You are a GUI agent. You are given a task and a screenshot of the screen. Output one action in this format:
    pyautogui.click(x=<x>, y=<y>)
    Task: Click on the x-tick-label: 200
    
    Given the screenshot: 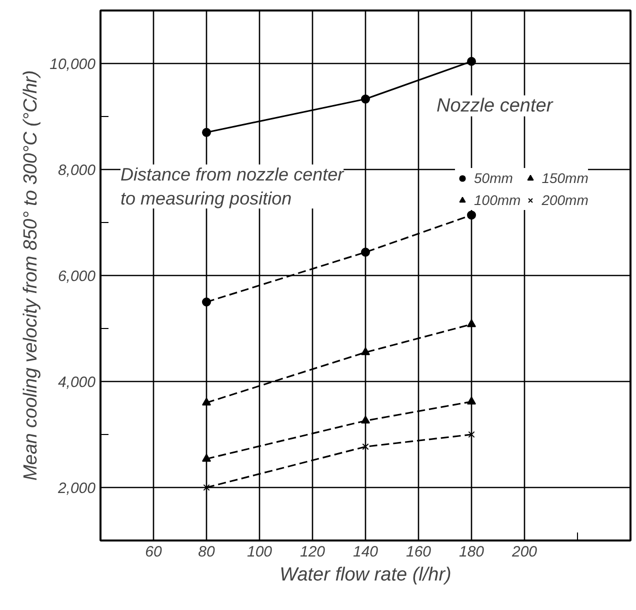 What is the action you would take?
    pyautogui.click(x=524, y=552)
    